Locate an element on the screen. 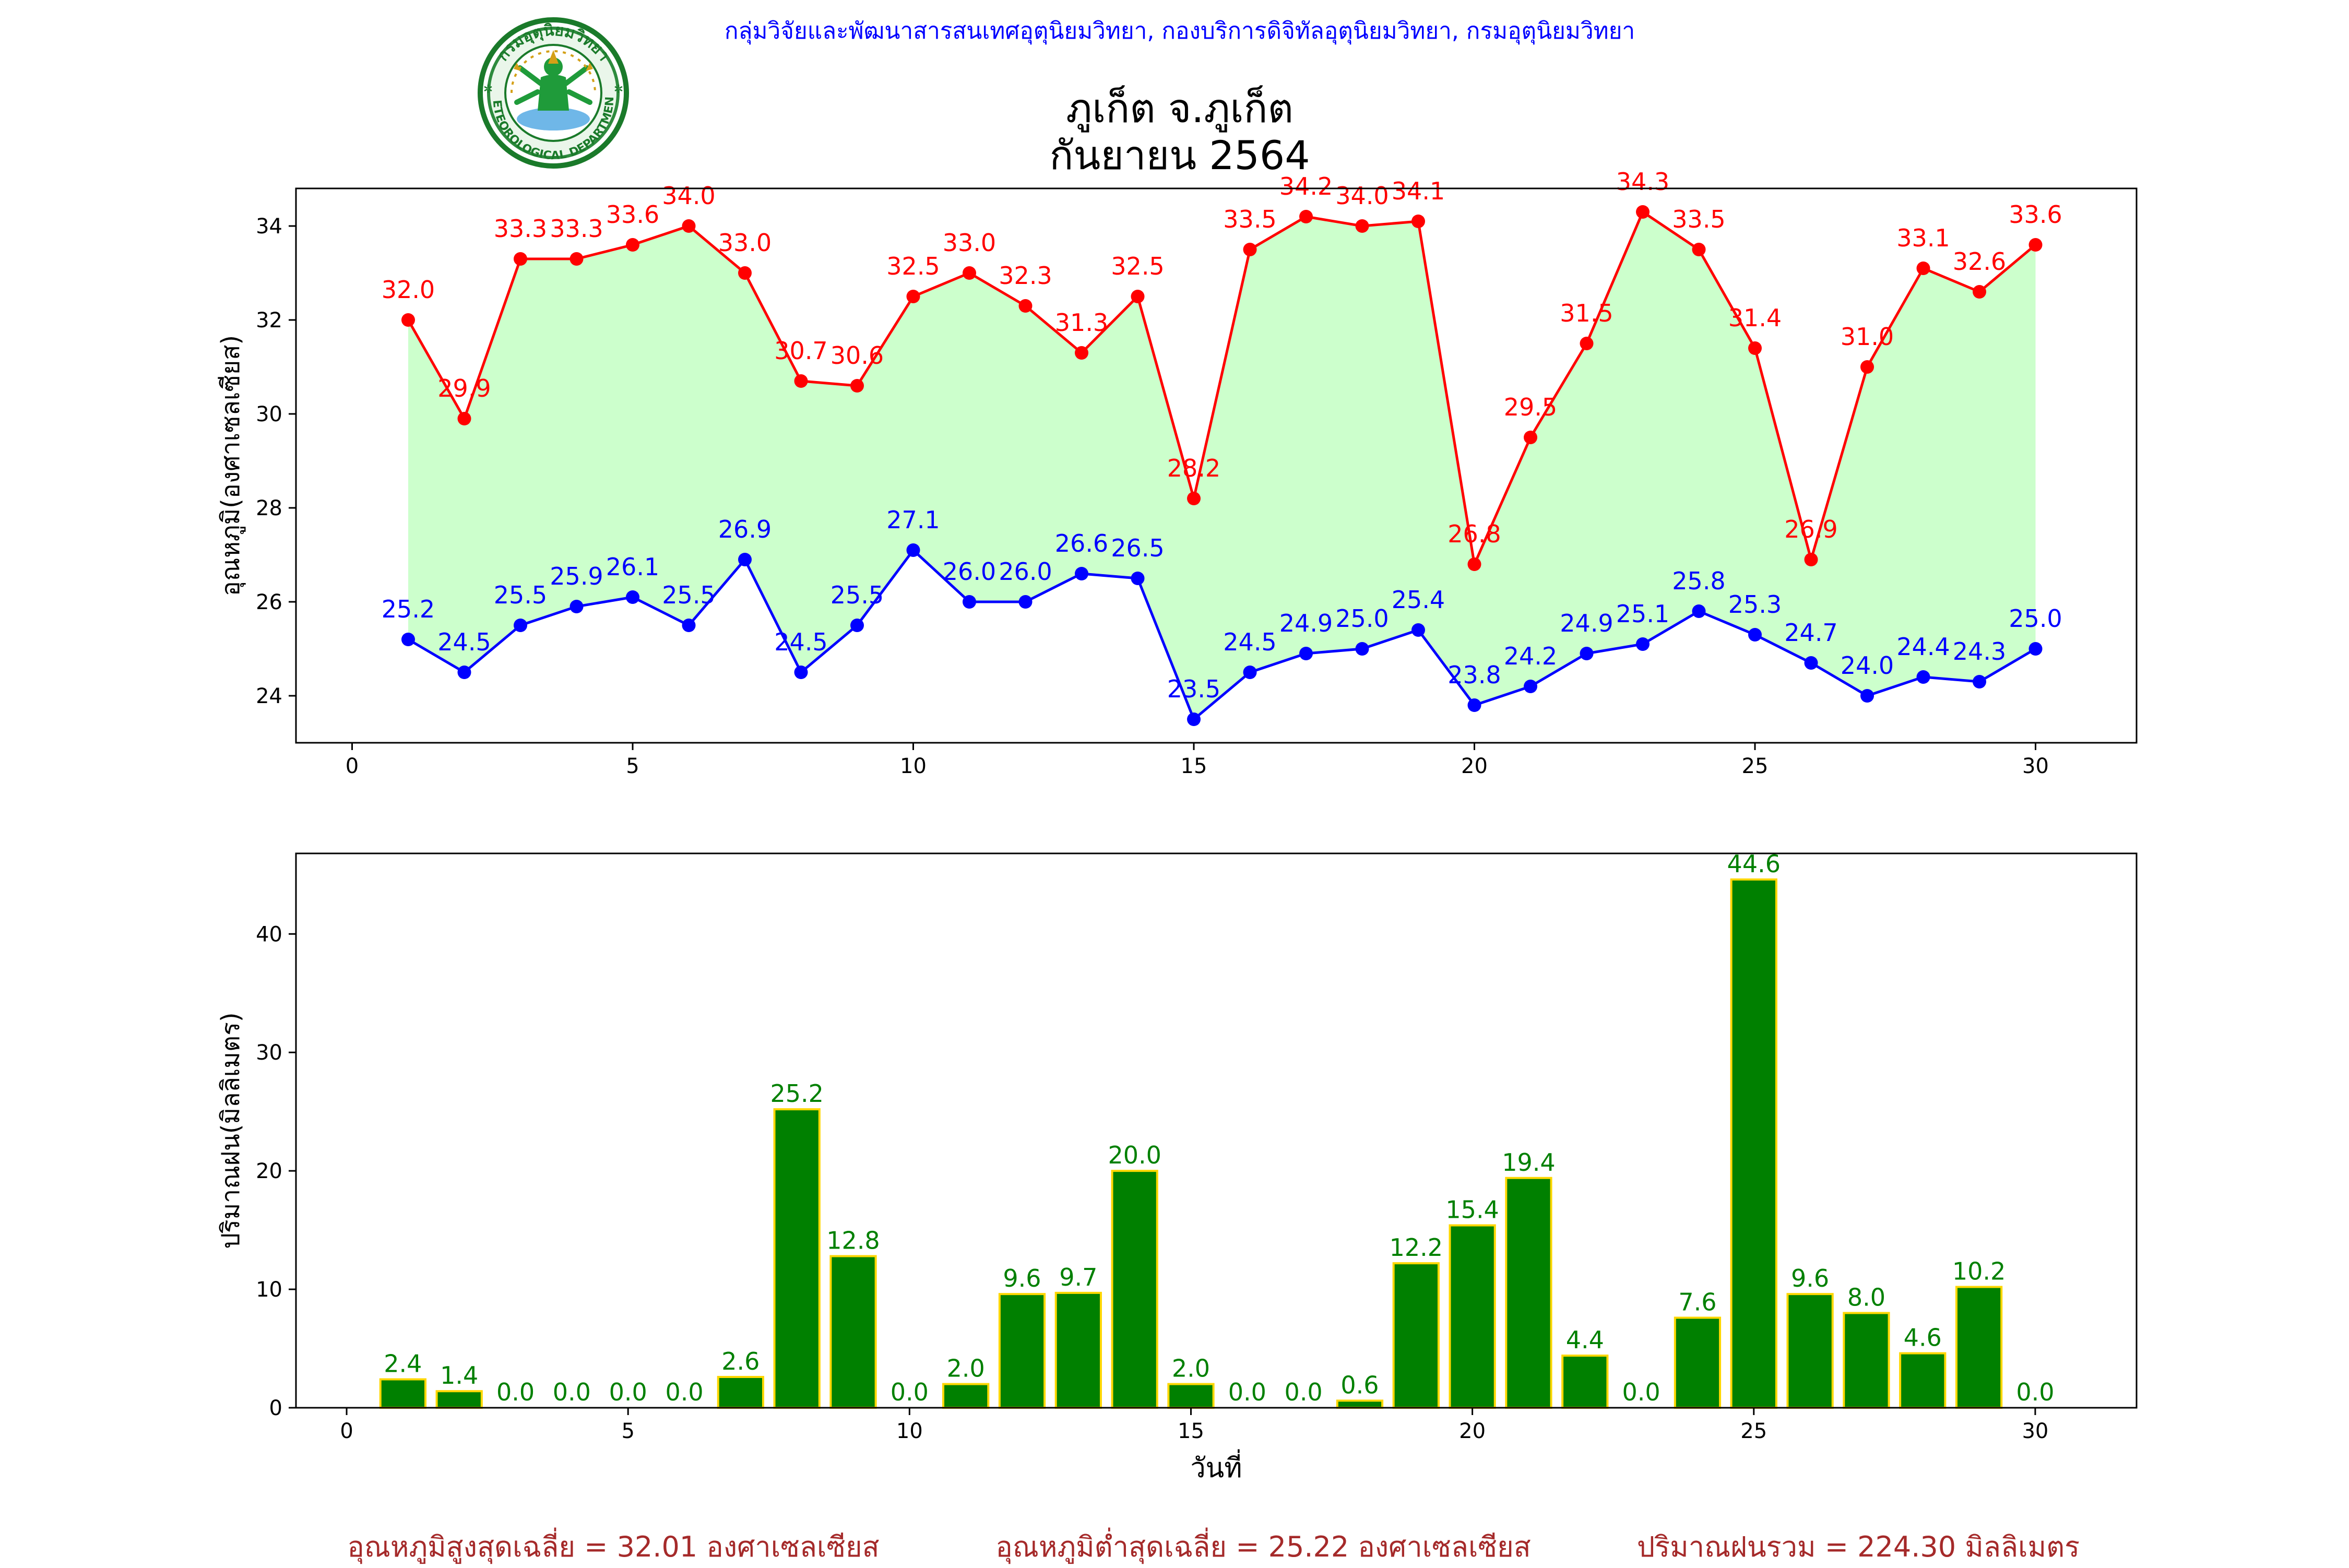  rainfall-x-tick-label: 0 is located at coordinates (346, 1431).